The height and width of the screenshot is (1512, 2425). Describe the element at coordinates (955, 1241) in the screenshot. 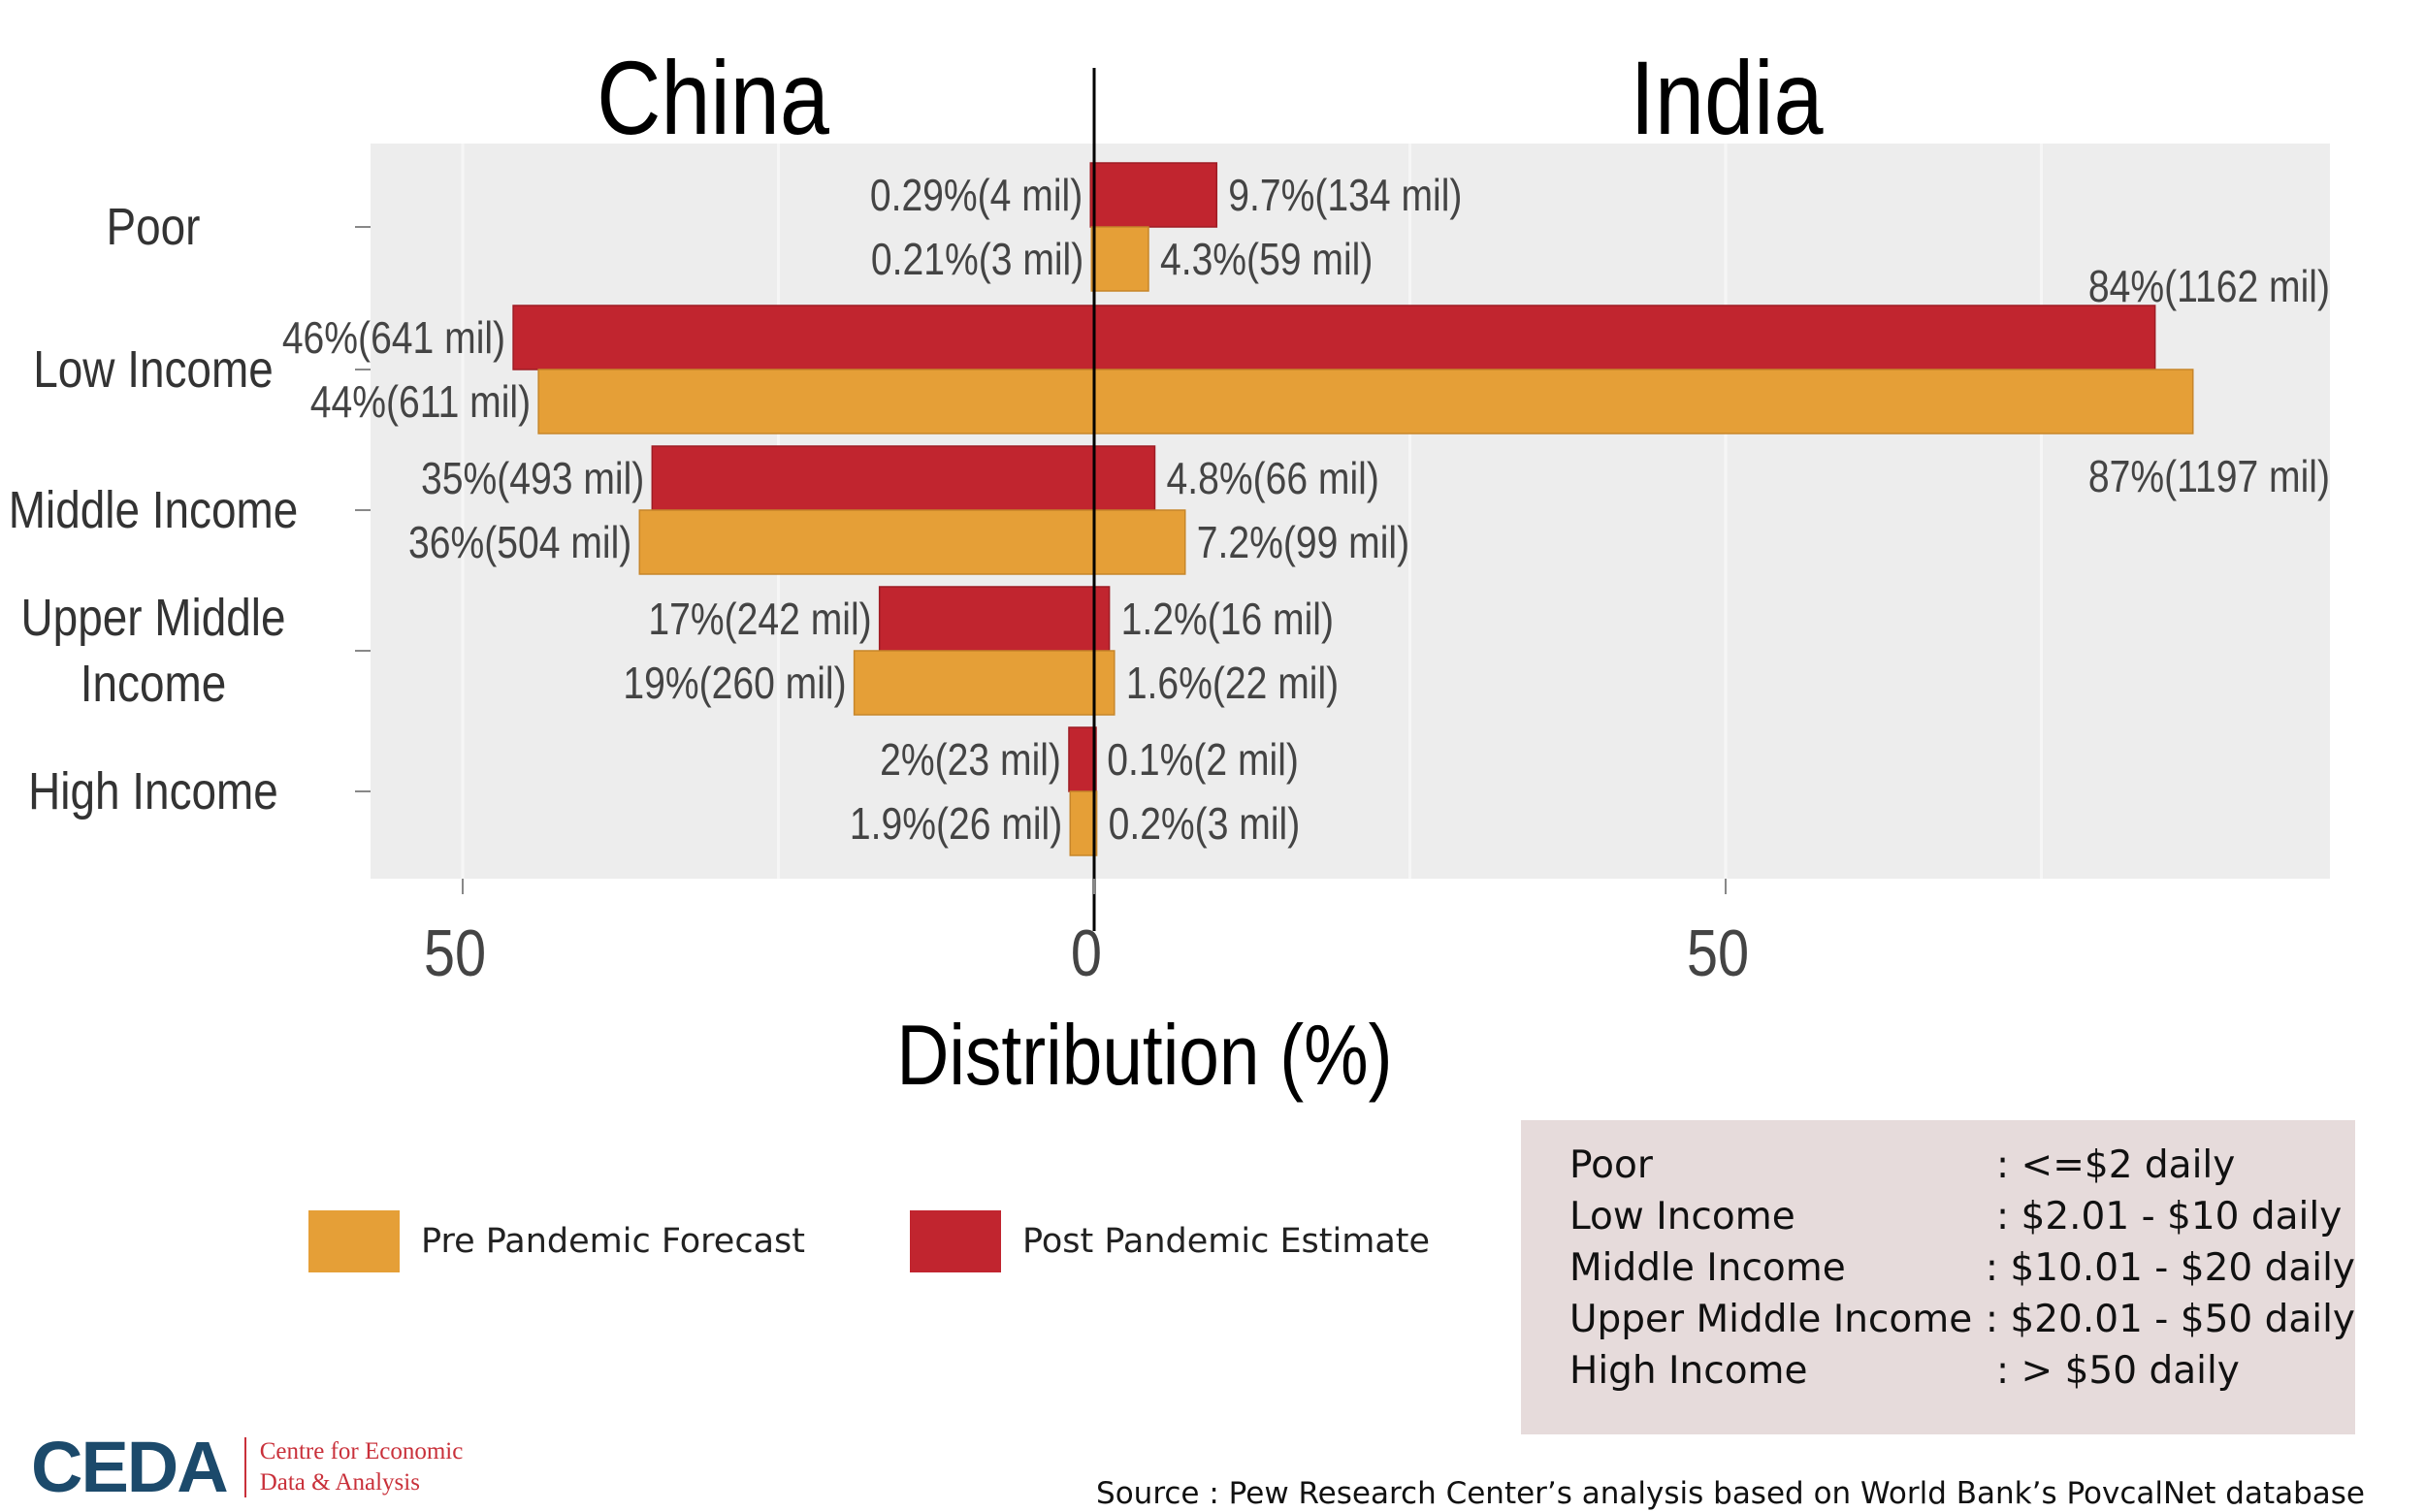

I see `legend-swatch-post` at that location.